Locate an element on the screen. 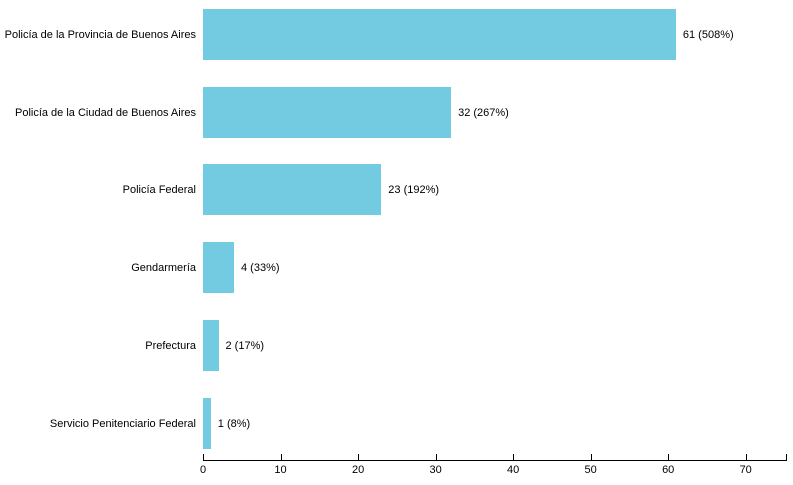 The image size is (793, 485). x-axis-tick-label: 40 is located at coordinates (513, 470).